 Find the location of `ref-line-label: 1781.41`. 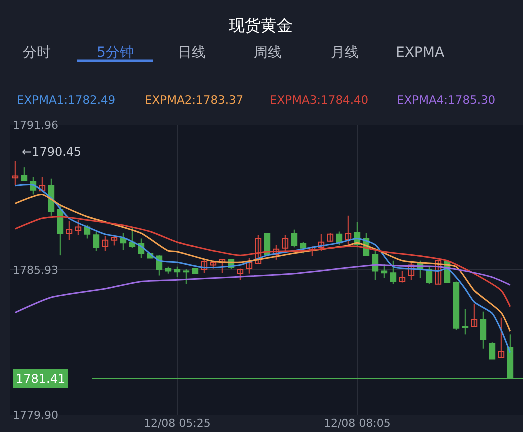

ref-line-label: 1781.41 is located at coordinates (41, 379).